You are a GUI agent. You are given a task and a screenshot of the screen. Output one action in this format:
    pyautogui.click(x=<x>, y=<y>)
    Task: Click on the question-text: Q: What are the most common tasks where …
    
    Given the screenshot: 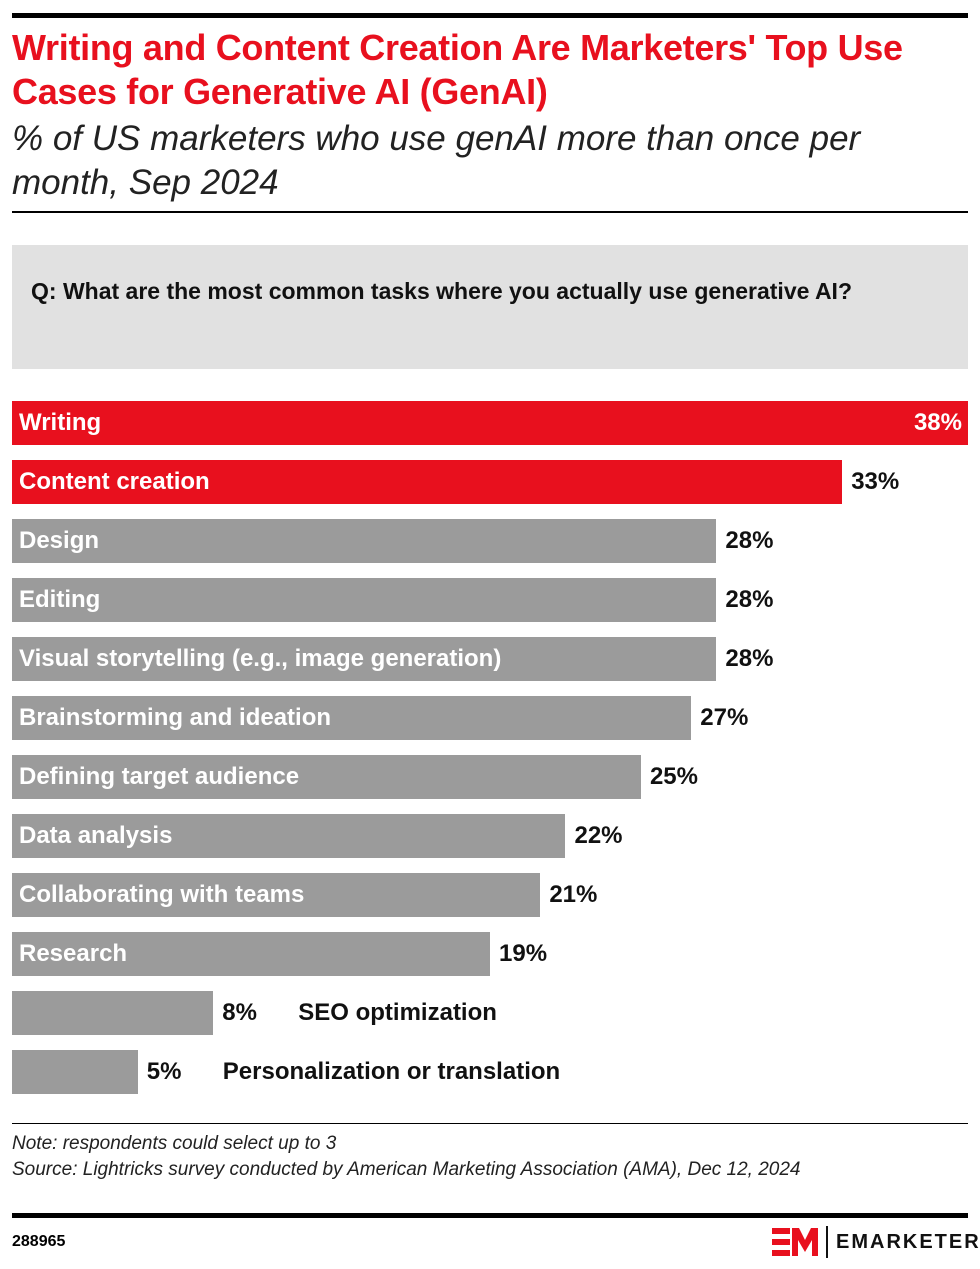 What is the action you would take?
    pyautogui.click(x=441, y=291)
    